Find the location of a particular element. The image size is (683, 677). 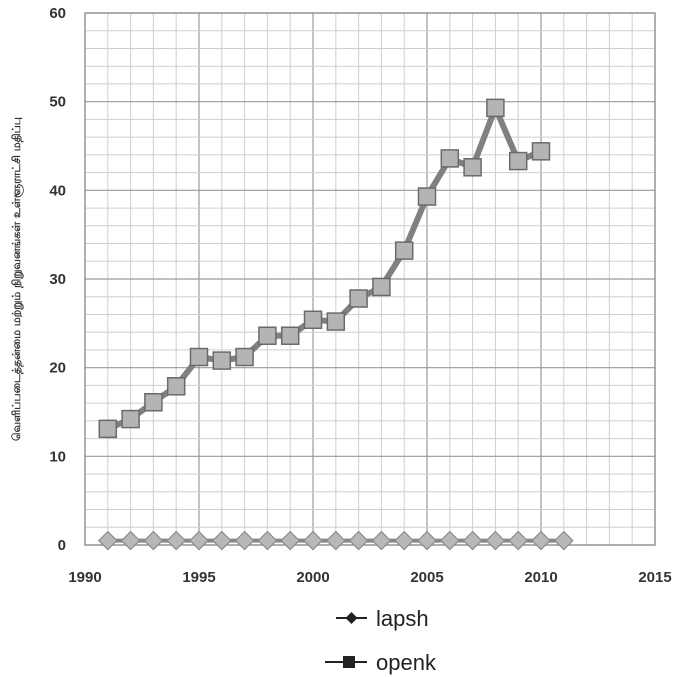

legend-label-openk: openk is located at coordinates (406, 662).